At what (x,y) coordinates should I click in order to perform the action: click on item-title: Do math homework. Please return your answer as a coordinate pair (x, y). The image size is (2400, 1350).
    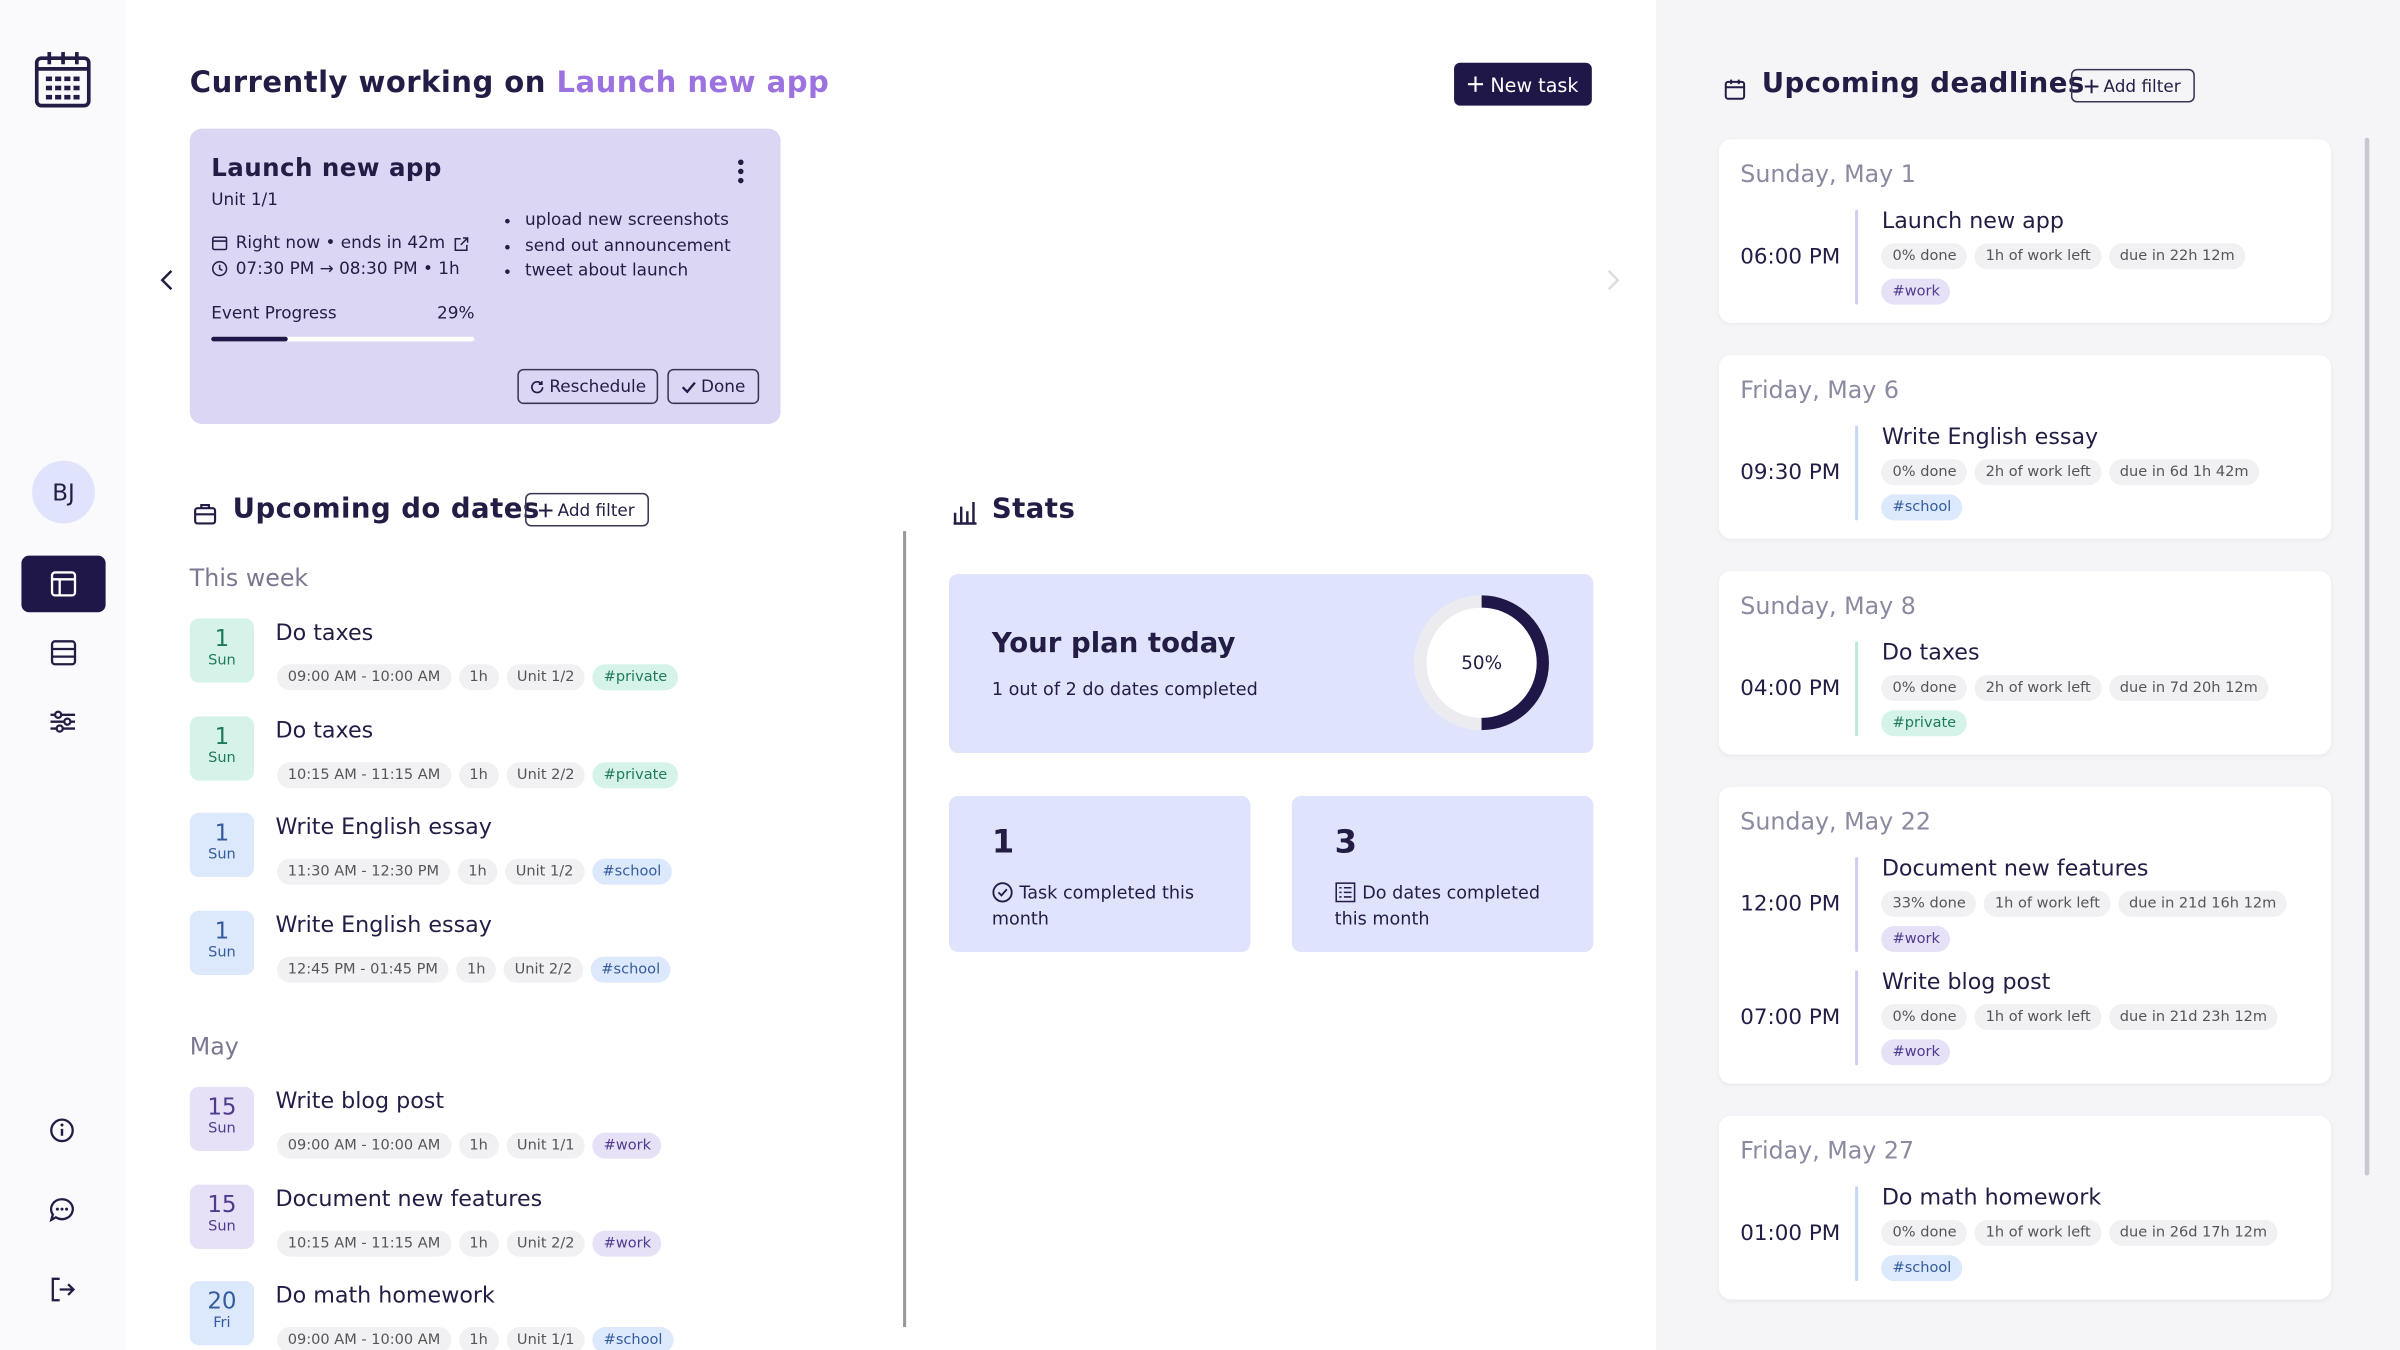
    Looking at the image, I should click on (385, 1296).